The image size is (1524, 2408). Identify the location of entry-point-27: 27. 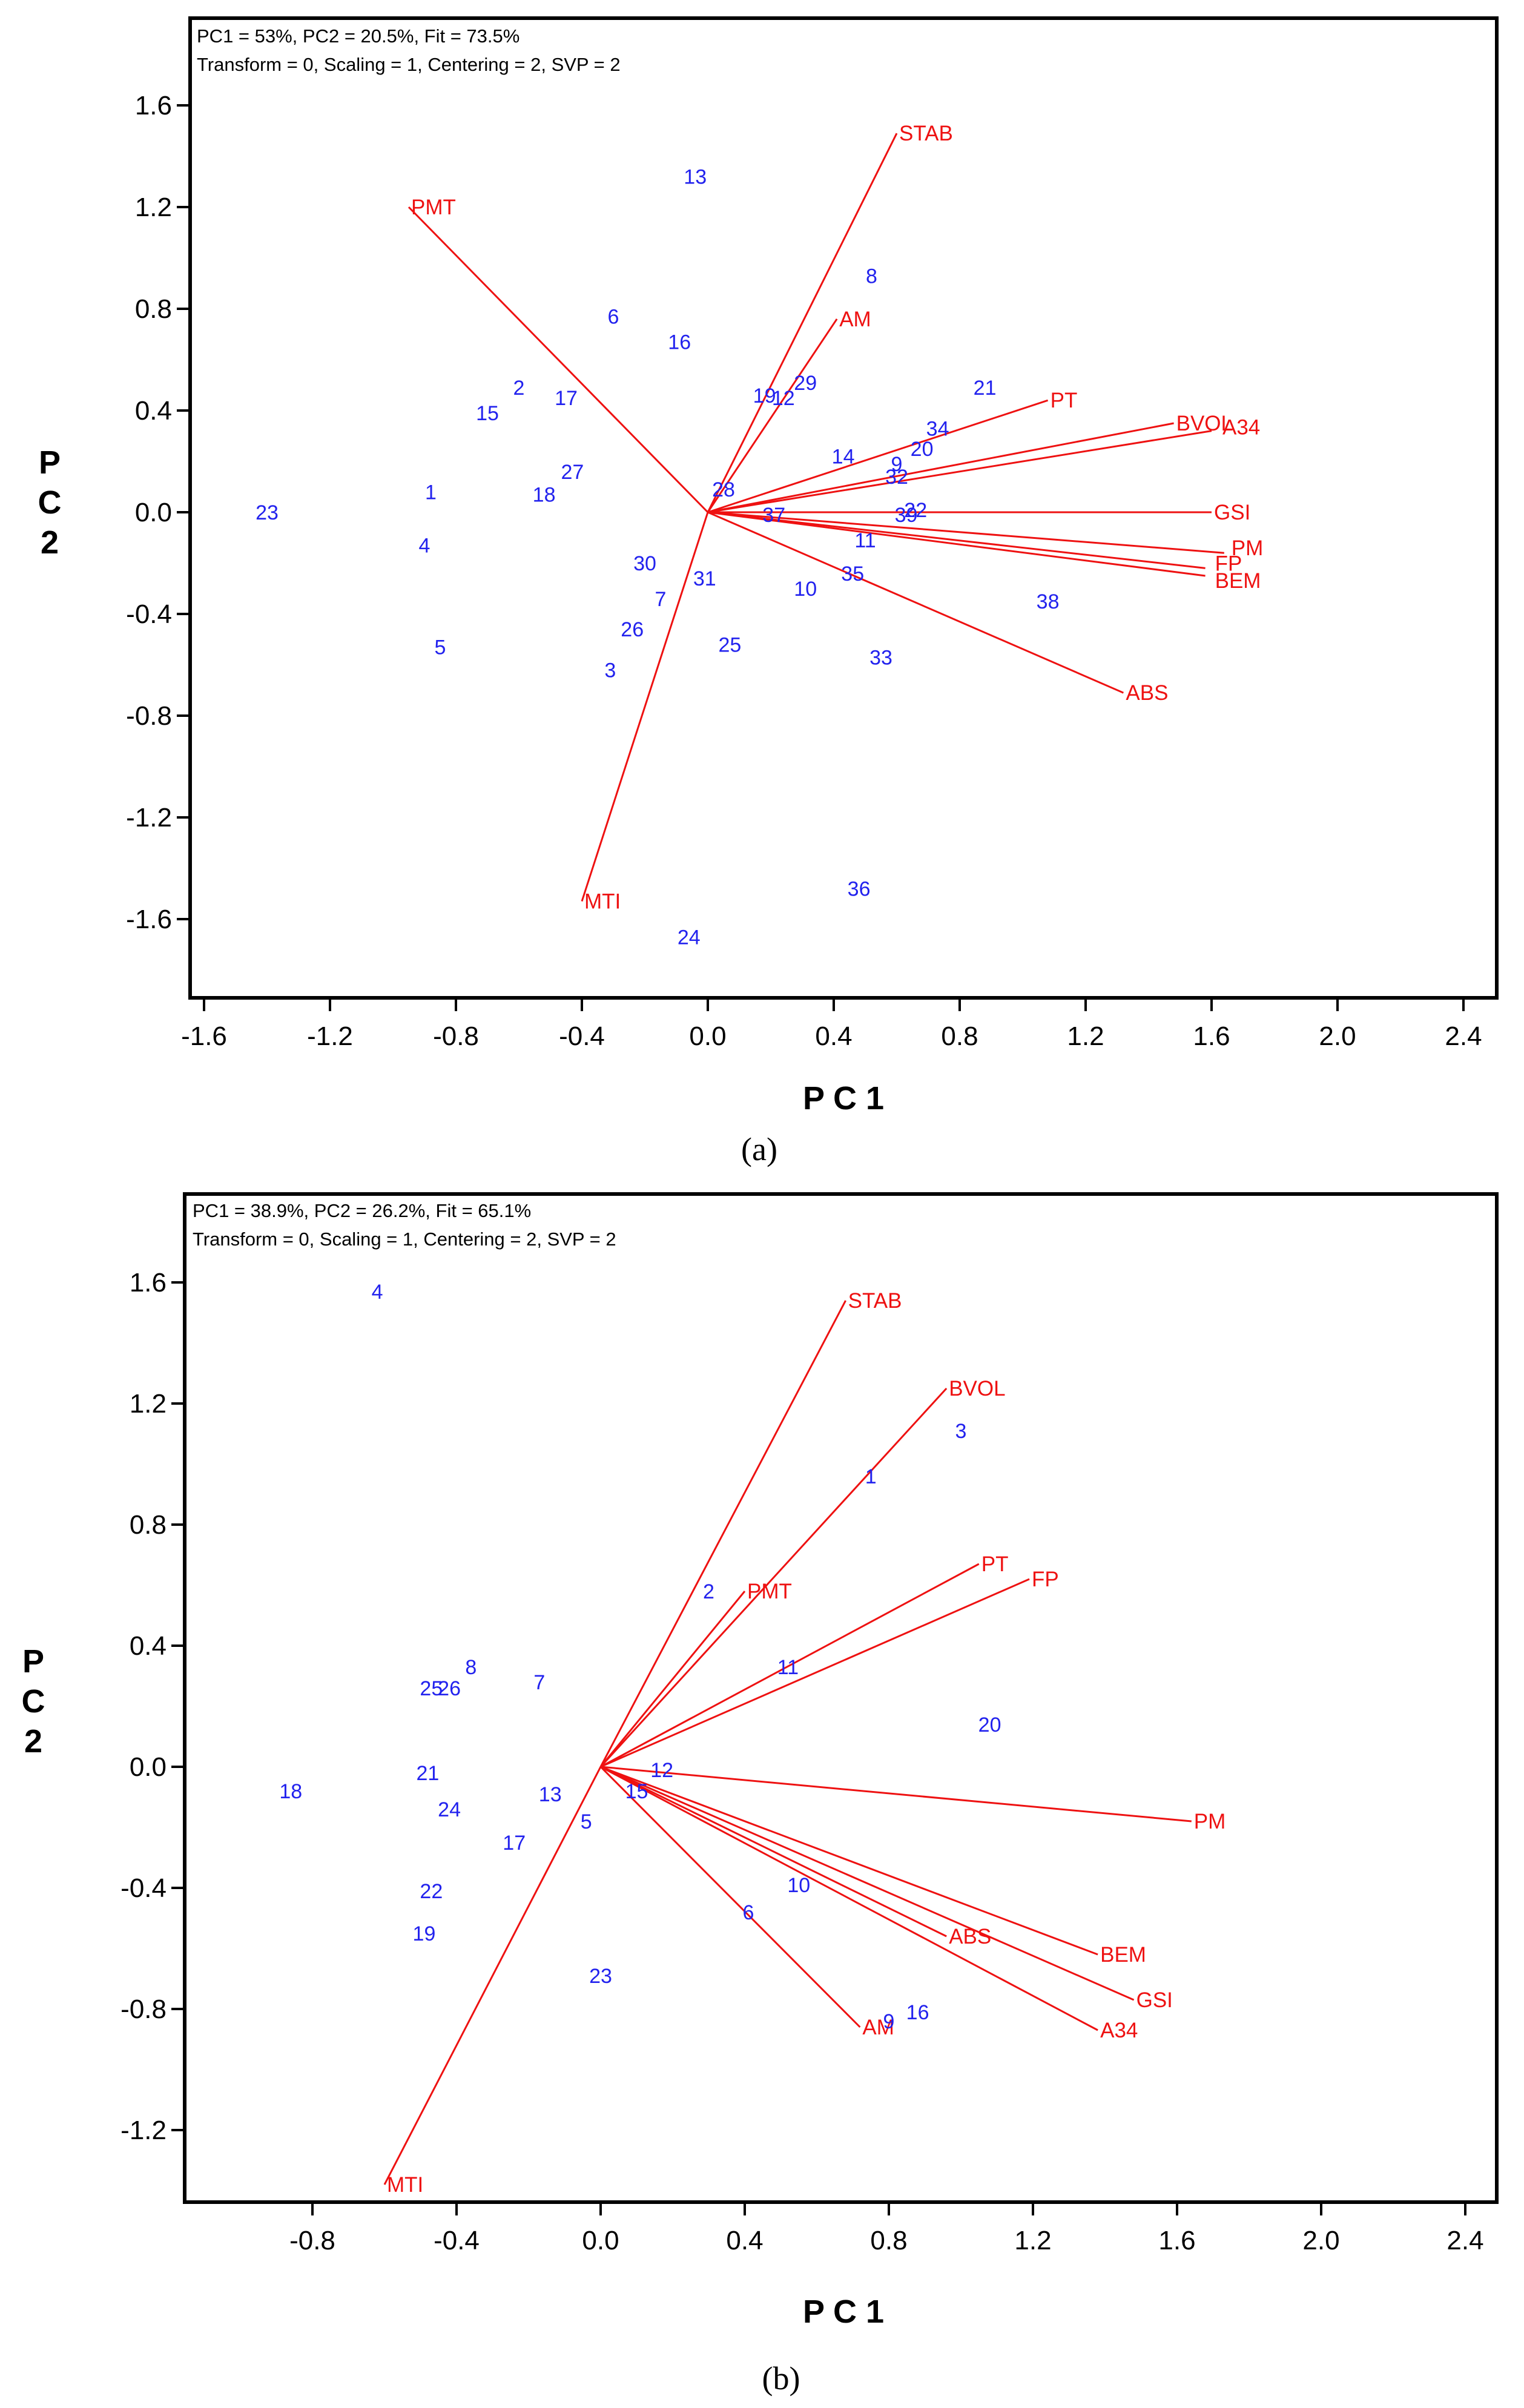
(572, 472).